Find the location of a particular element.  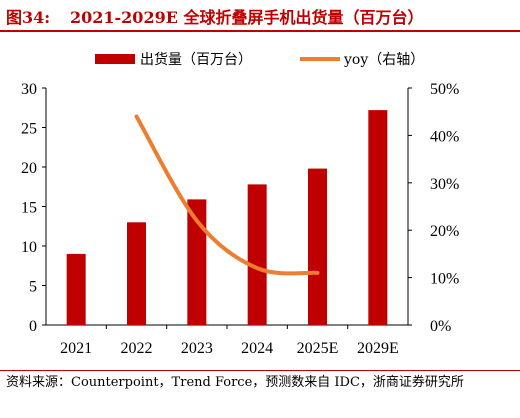

title-divider is located at coordinates (260, 31).